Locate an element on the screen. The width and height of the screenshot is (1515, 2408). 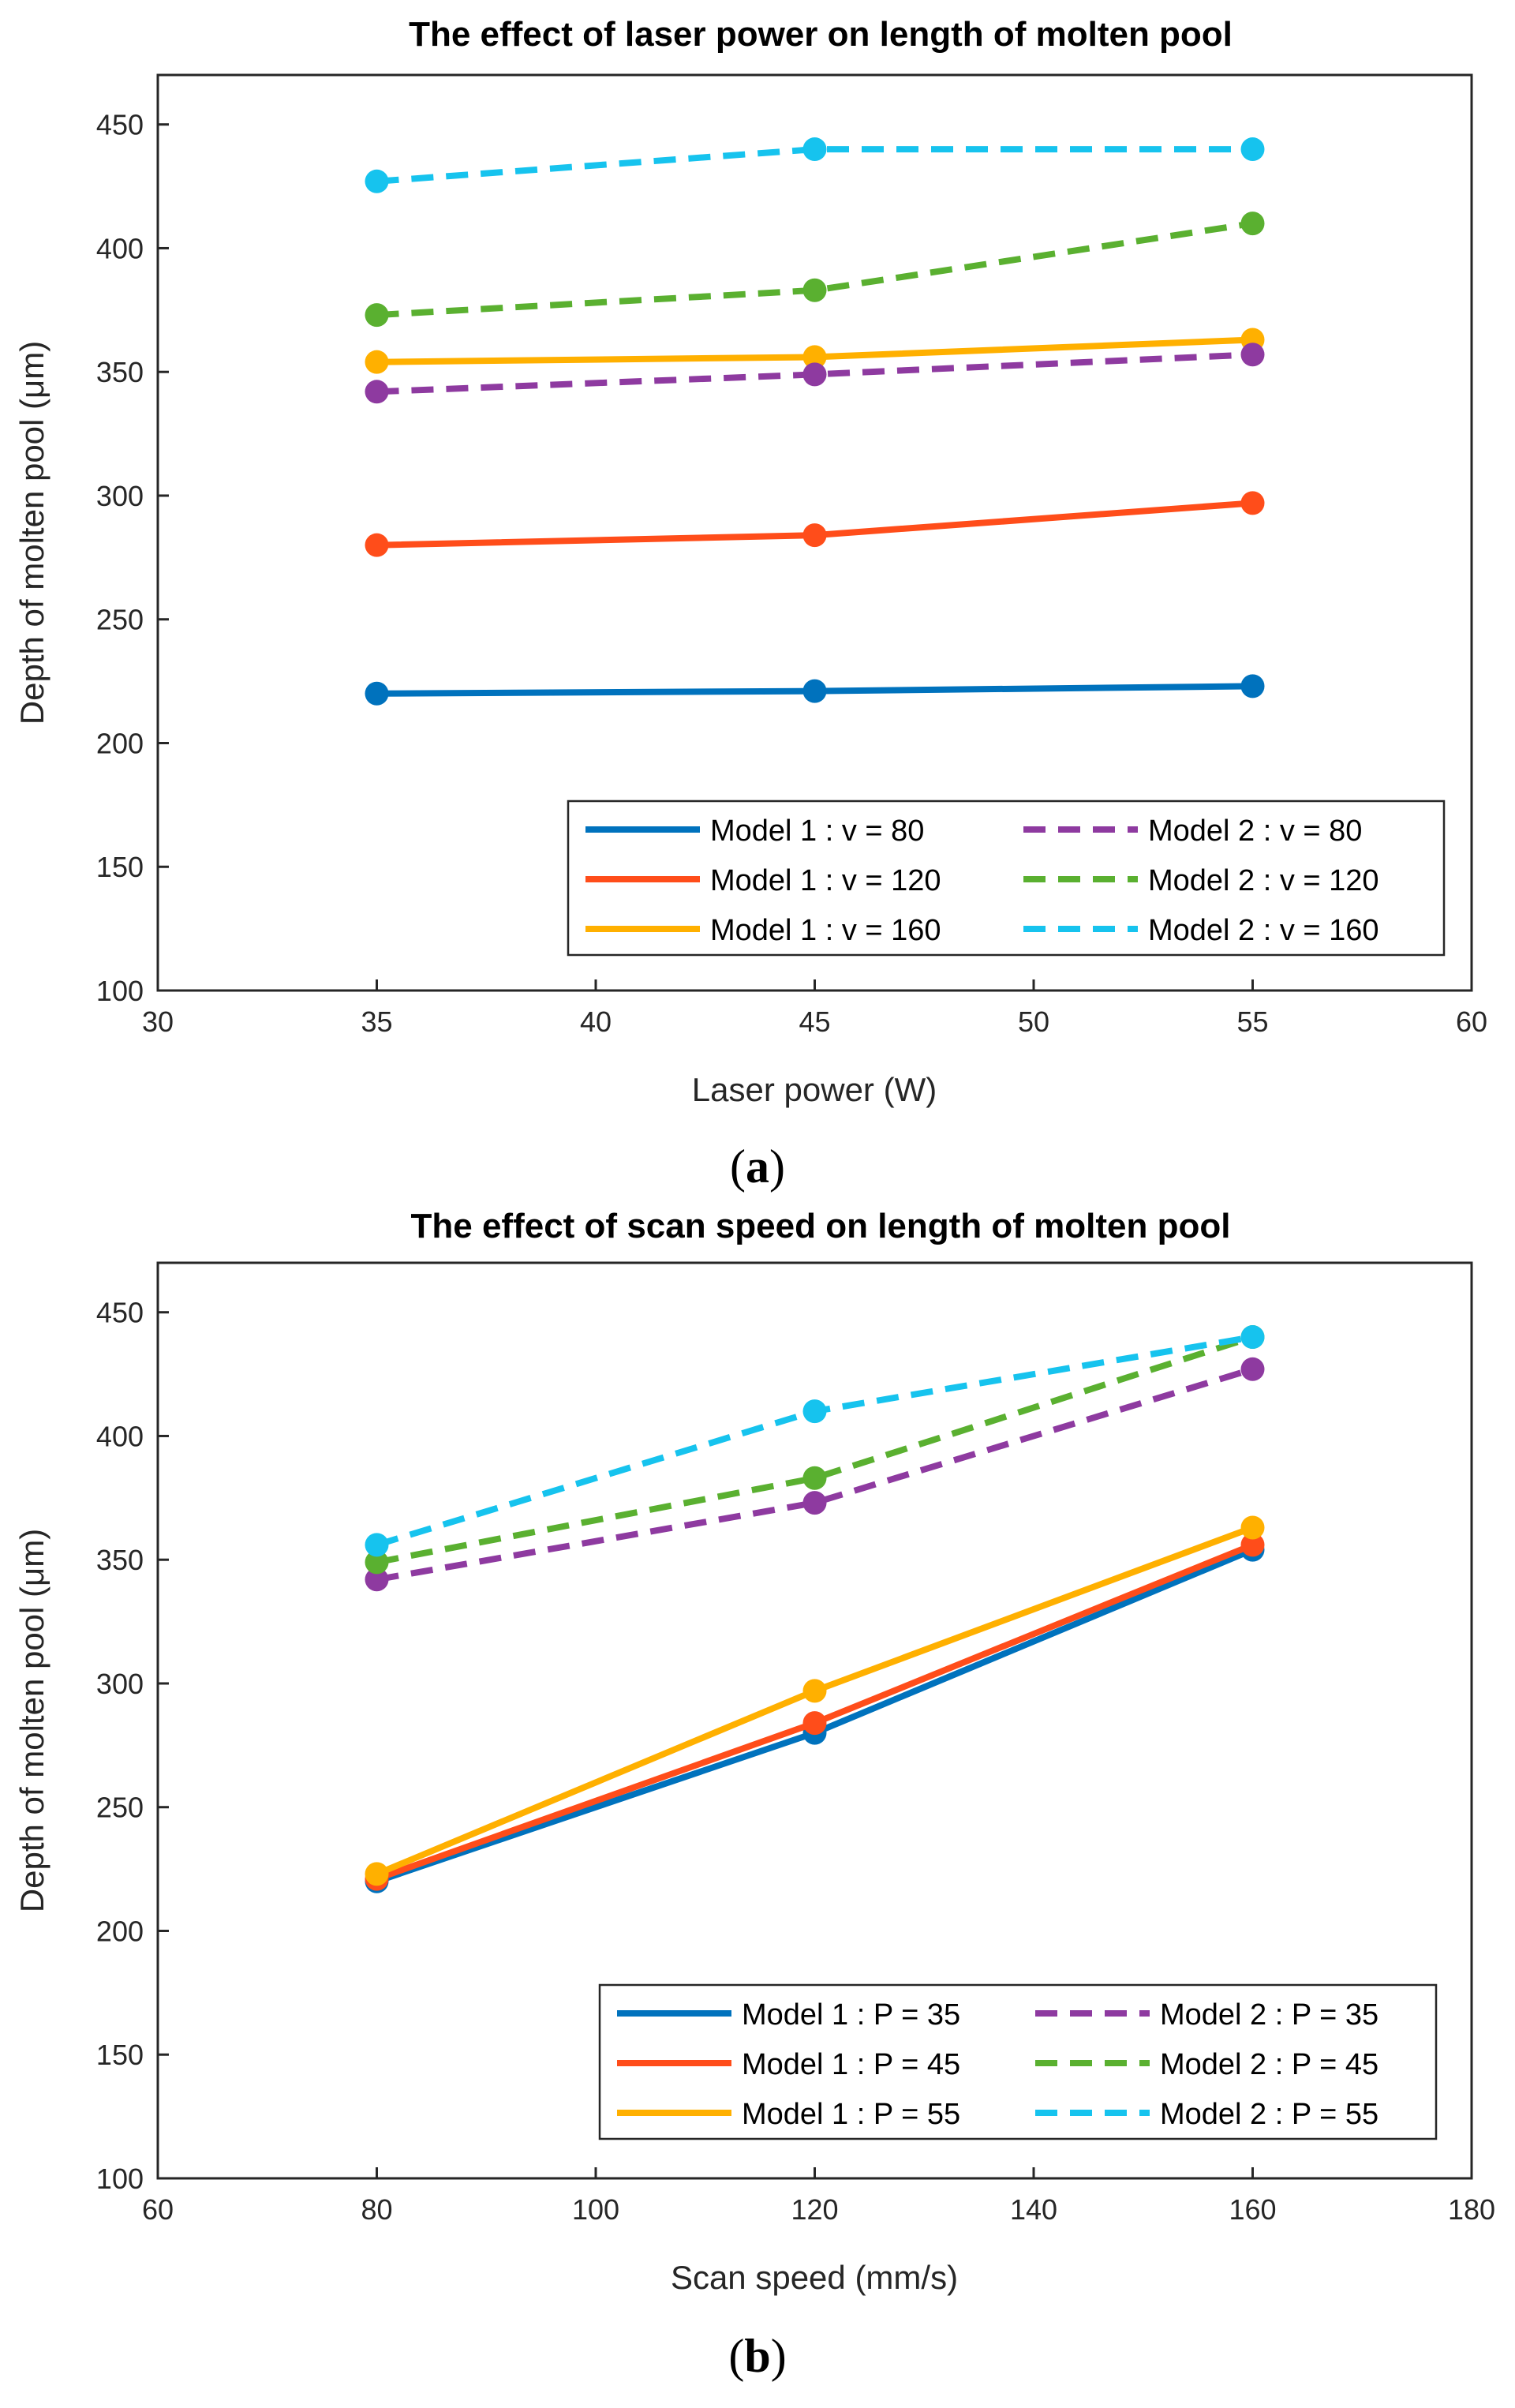
panel-label: (a) is located at coordinates (757, 1166).